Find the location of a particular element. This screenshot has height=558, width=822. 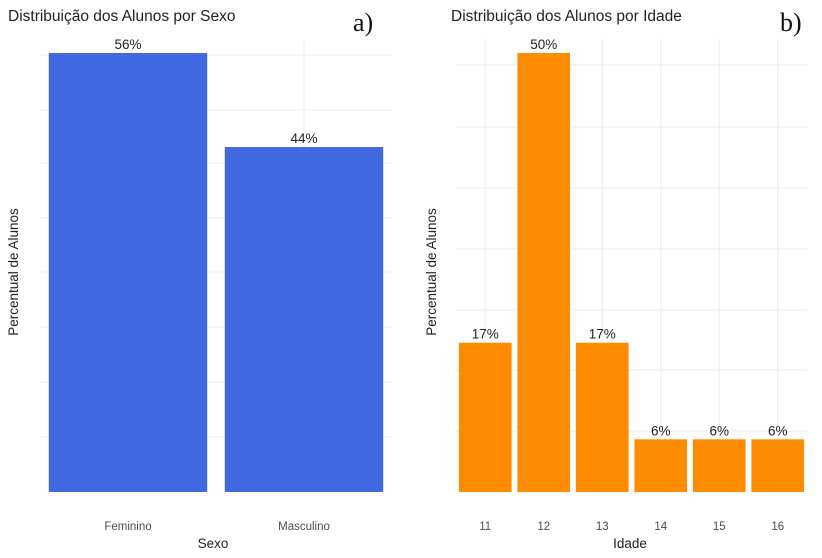

x-tick-label: 16 is located at coordinates (777, 527).